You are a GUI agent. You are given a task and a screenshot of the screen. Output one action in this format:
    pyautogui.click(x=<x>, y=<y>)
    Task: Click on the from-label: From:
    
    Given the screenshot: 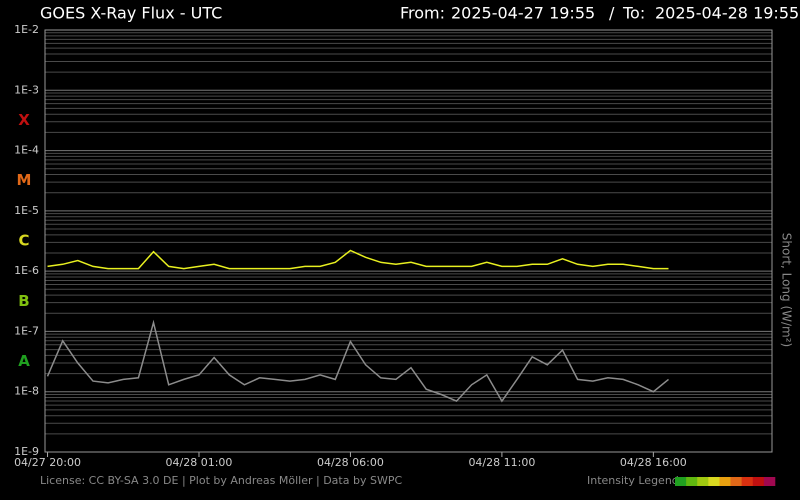 What is the action you would take?
    pyautogui.click(x=422, y=13)
    